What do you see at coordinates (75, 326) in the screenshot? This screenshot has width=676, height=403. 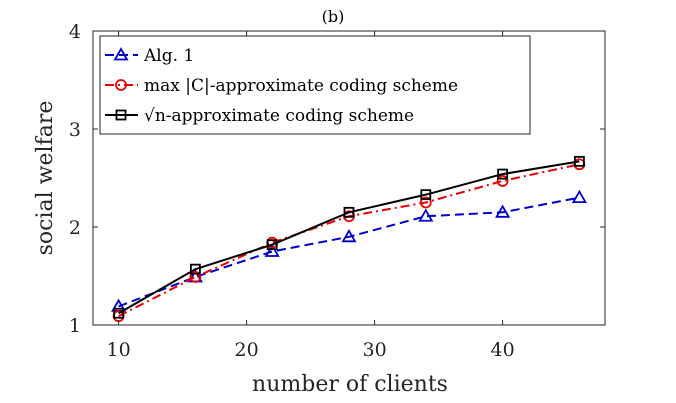 I see `y-tick-label: 1` at bounding box center [75, 326].